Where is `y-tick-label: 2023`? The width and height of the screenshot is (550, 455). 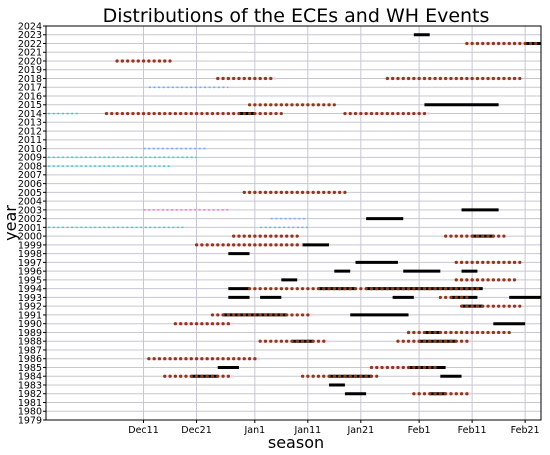 y-tick-label: 2023 is located at coordinates (30, 35).